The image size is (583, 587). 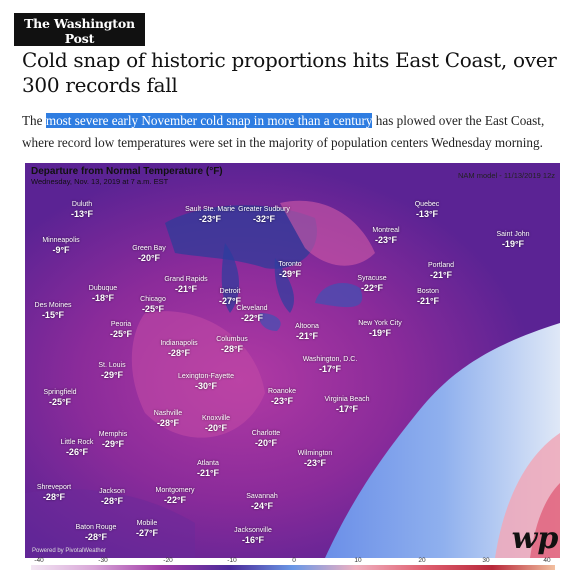 I want to click on city-name: Jackson, so click(x=112, y=491).